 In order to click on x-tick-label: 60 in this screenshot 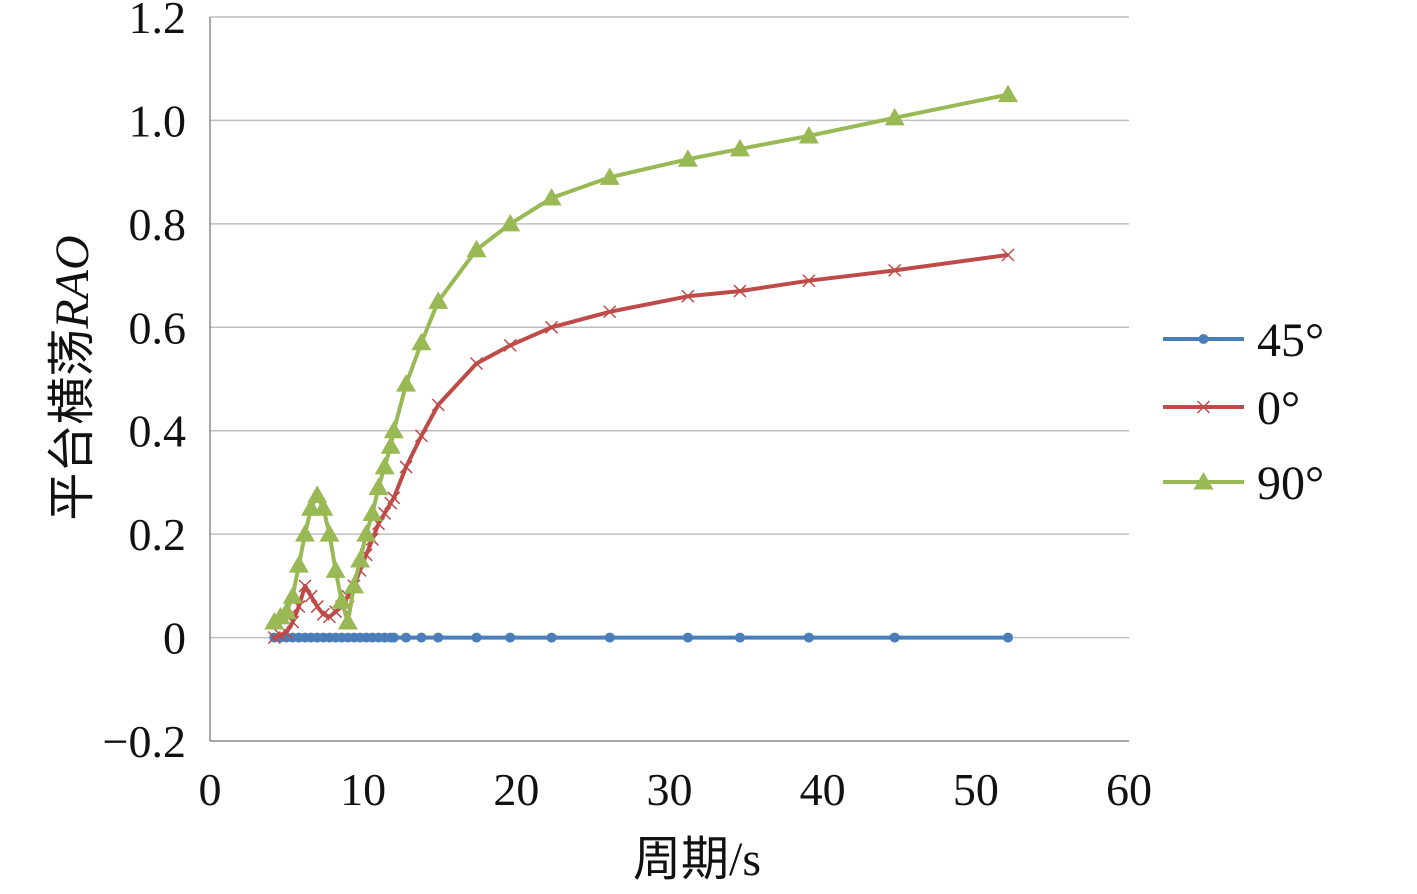, I will do `click(1129, 789)`.